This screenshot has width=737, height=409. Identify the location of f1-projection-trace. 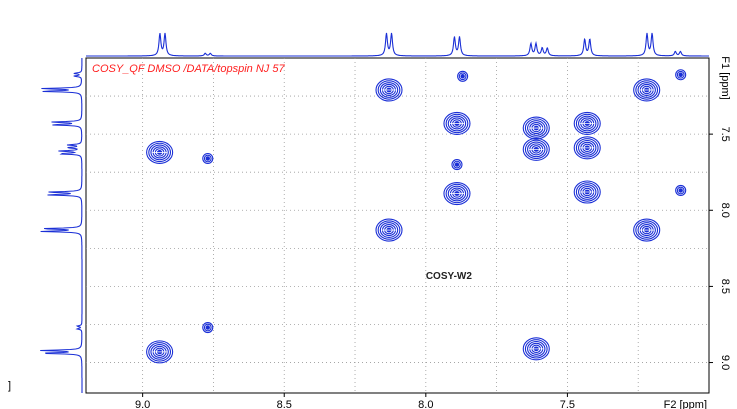
(61, 225).